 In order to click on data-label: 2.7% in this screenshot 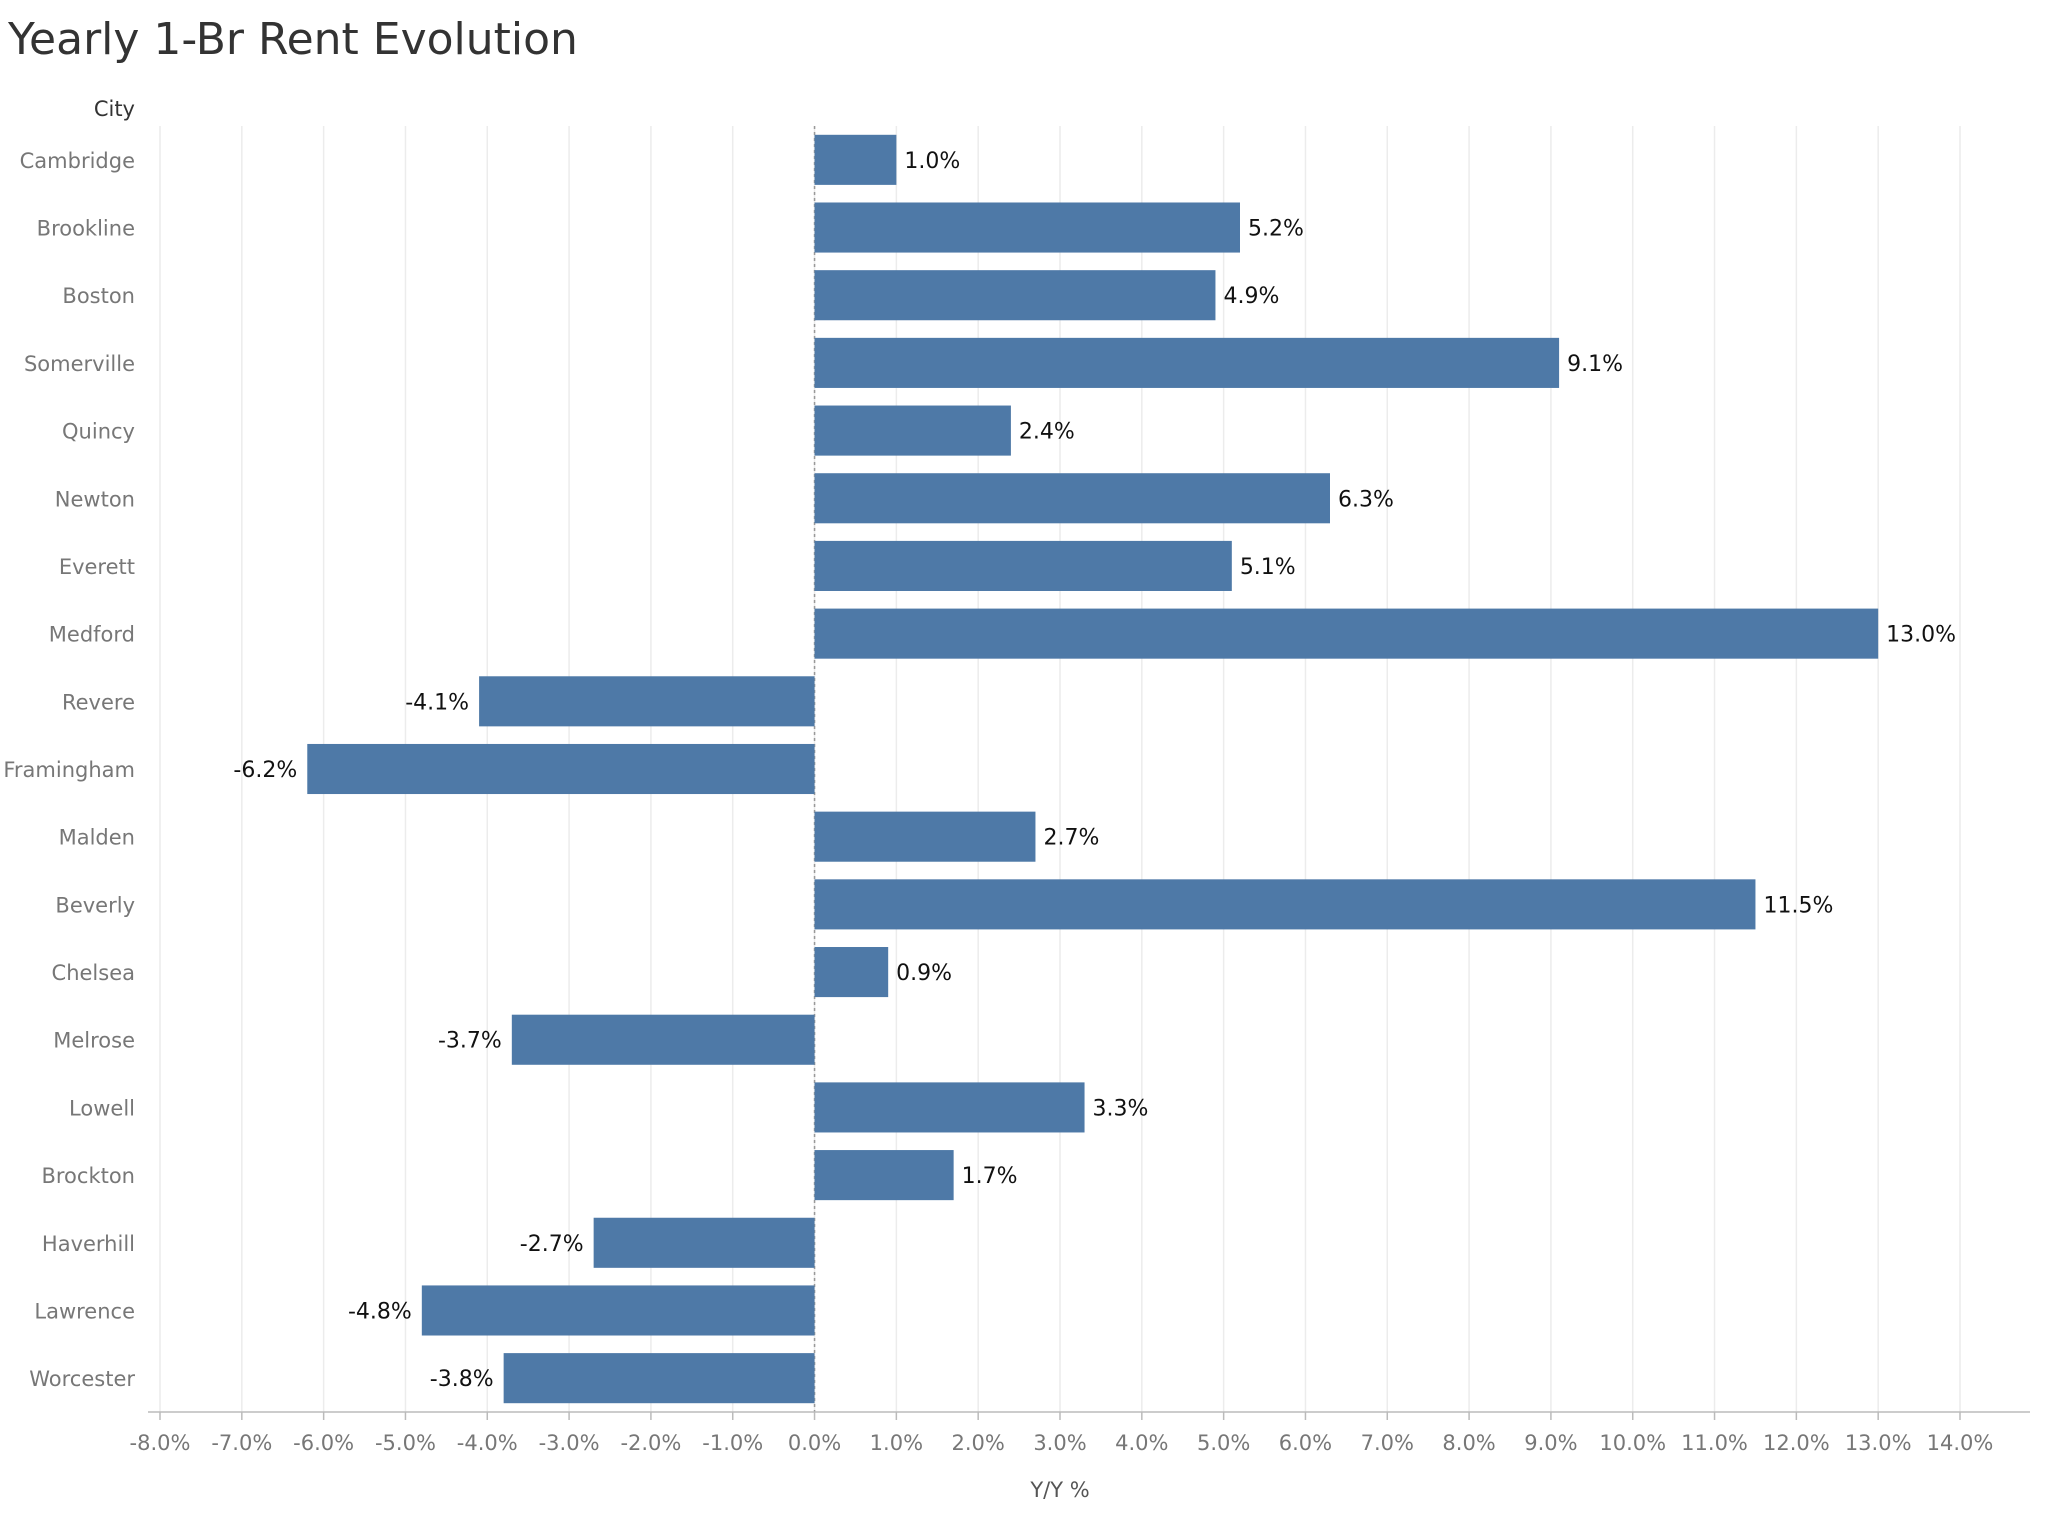, I will do `click(1071, 838)`.